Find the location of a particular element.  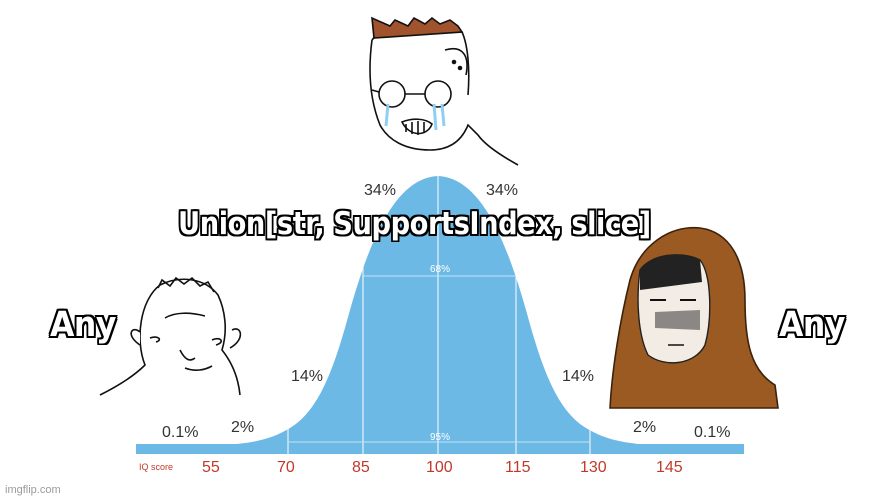

tick-85: 85 is located at coordinates (361, 467).